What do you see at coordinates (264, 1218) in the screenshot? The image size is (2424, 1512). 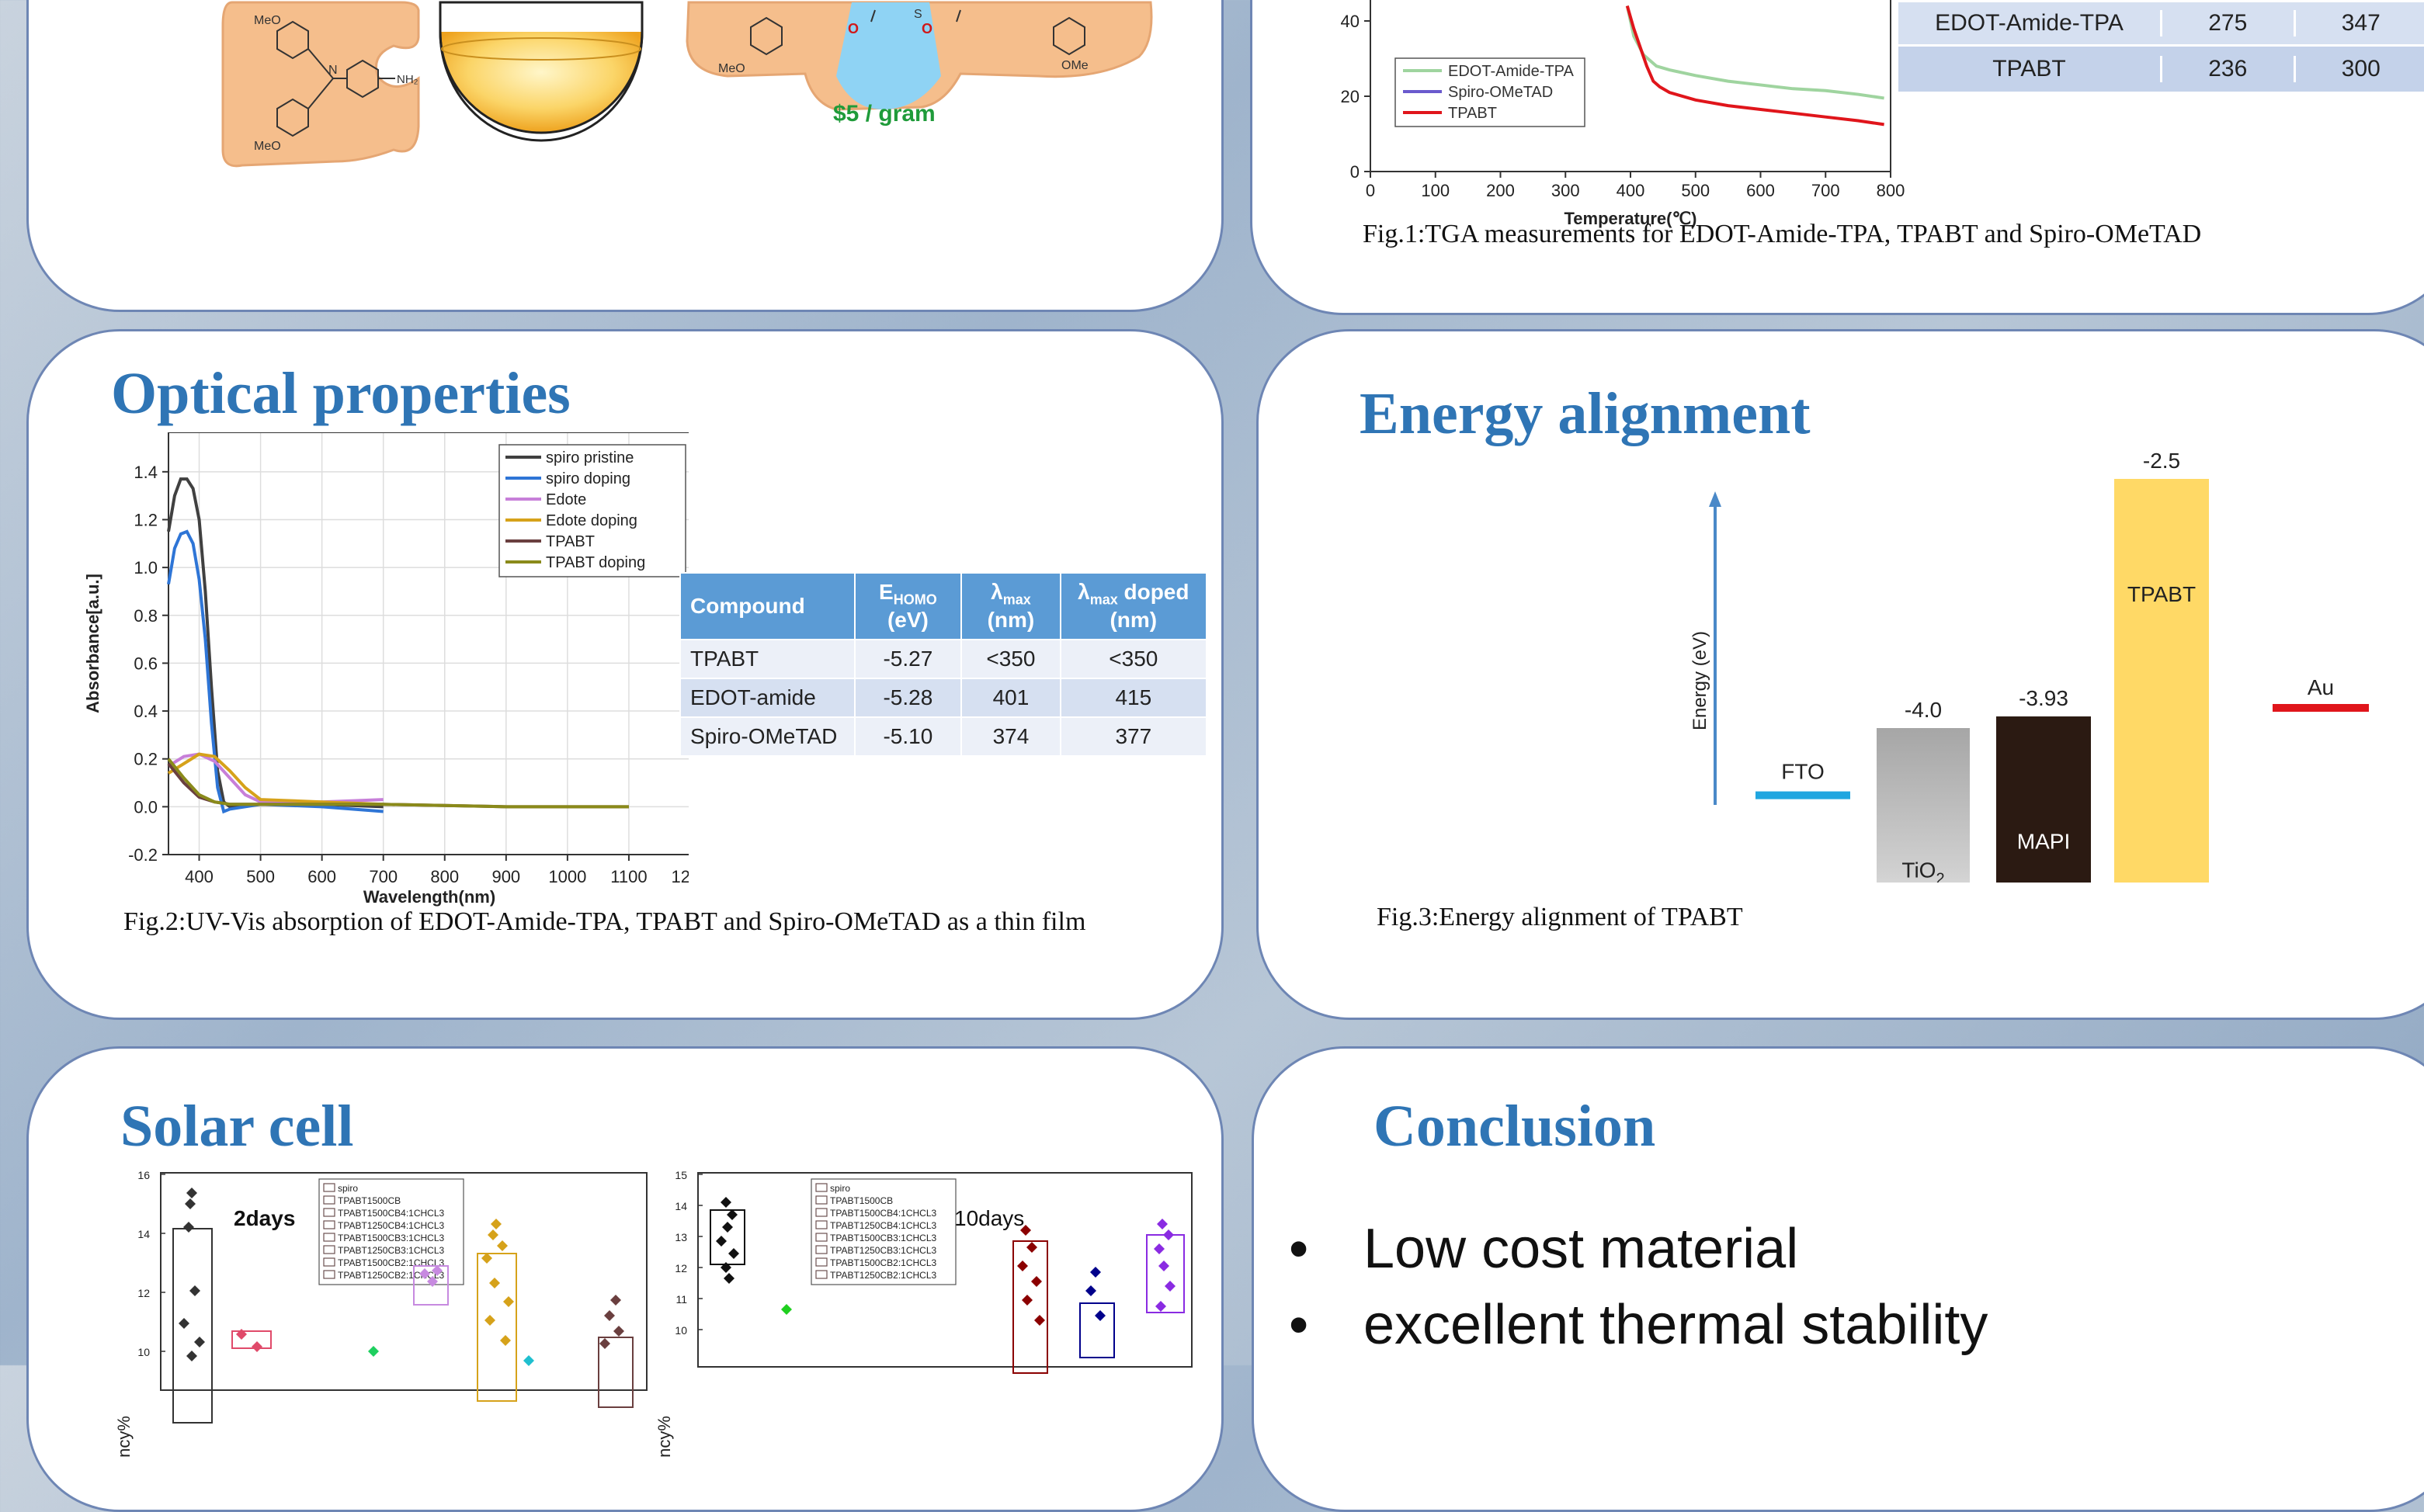 I see `timepoint-label: 2days` at bounding box center [264, 1218].